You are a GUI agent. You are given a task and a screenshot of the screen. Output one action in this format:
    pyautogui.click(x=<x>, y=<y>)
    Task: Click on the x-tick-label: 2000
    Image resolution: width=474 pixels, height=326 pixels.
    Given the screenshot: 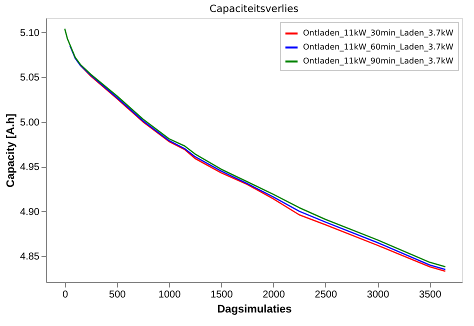 What is the action you would take?
    pyautogui.click(x=274, y=295)
    